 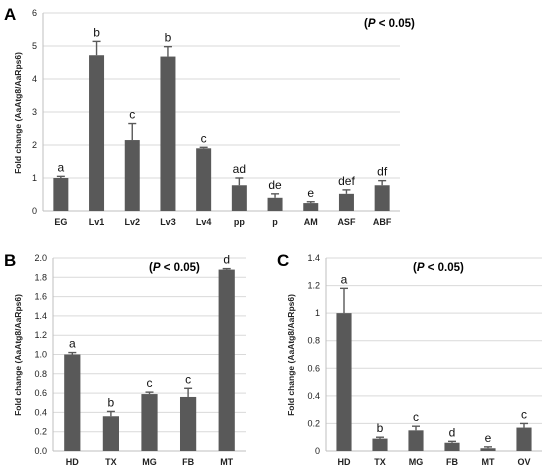 What do you see at coordinates (313, 396) in the screenshot?
I see `y-tick-label-c: 0.4` at bounding box center [313, 396].